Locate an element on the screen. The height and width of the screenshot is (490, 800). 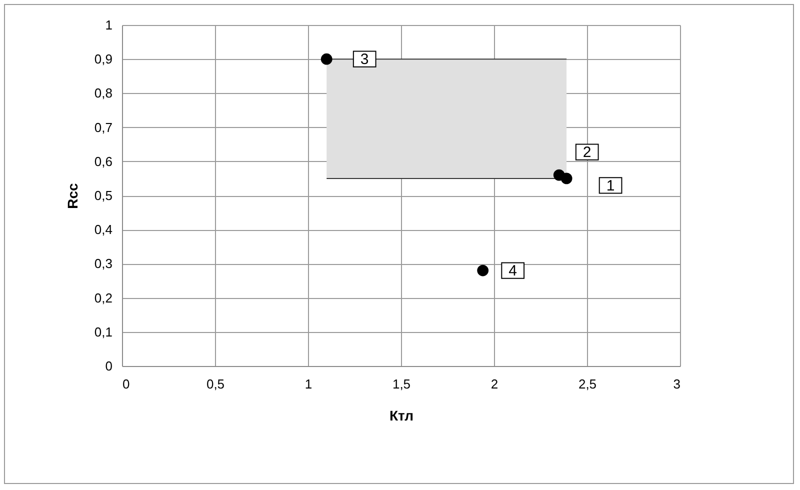
y-tick-label: 0,4 is located at coordinates (103, 230).